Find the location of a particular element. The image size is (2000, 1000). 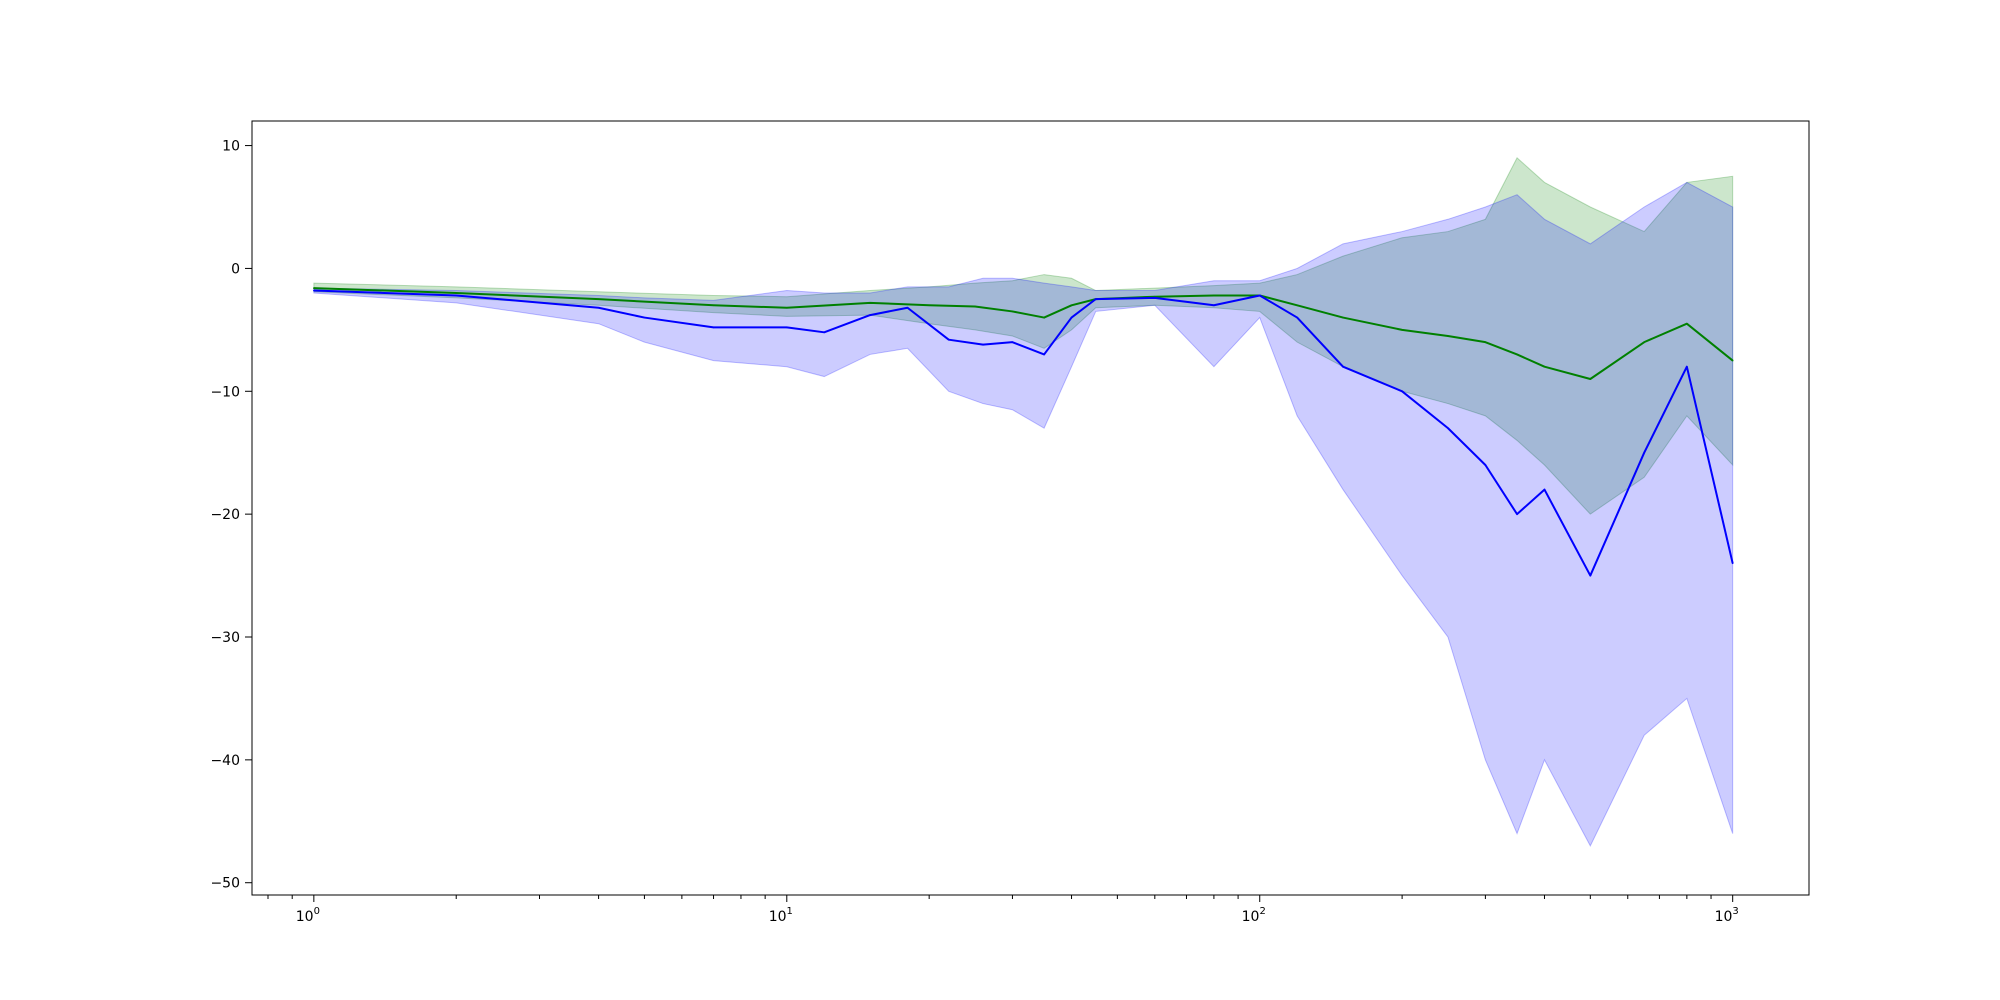

y-tick-label: −20 is located at coordinates (225, 515).